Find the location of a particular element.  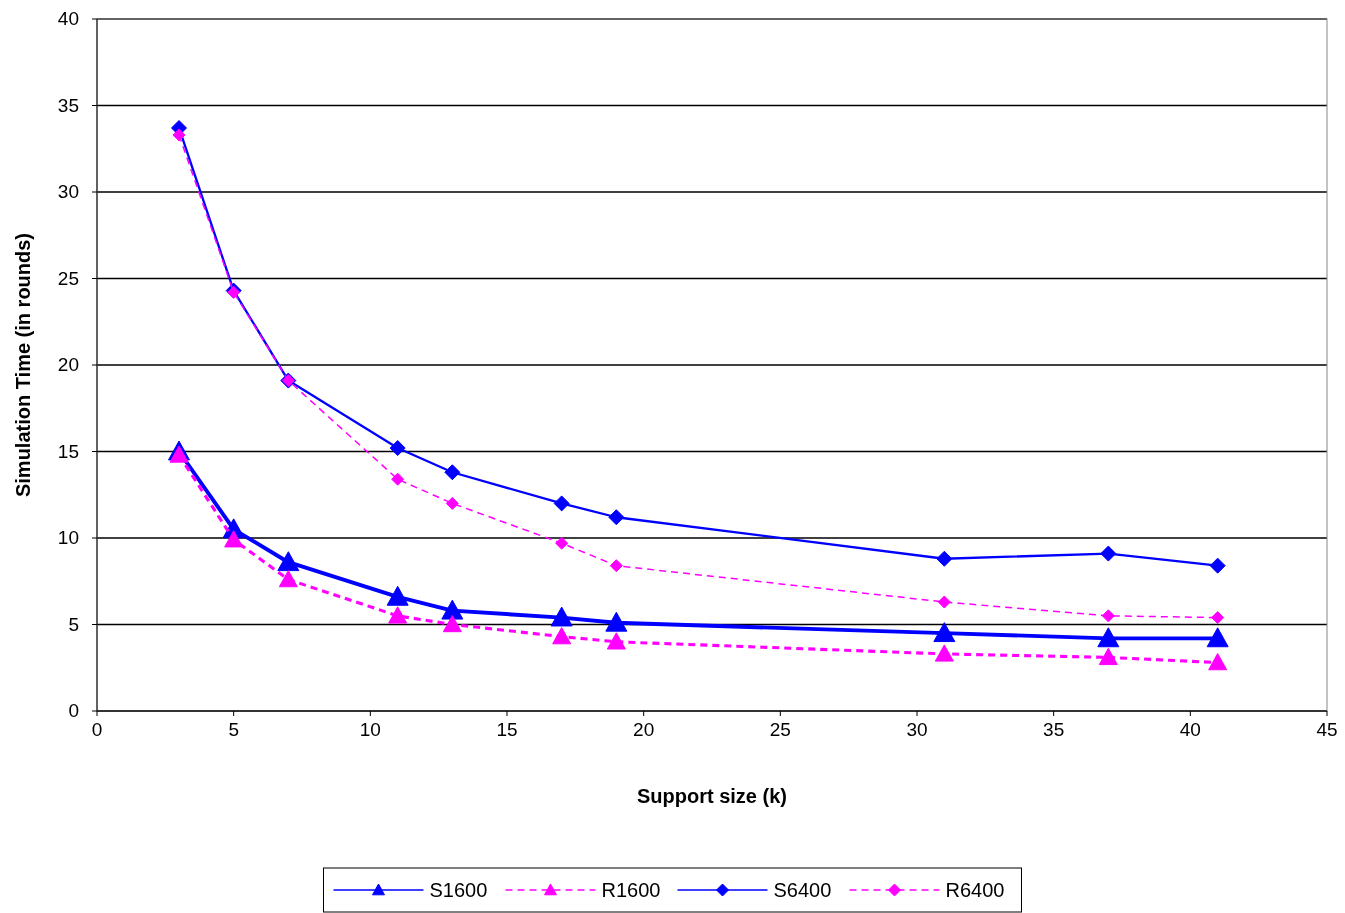

x-tick-label: 10 is located at coordinates (370, 729).